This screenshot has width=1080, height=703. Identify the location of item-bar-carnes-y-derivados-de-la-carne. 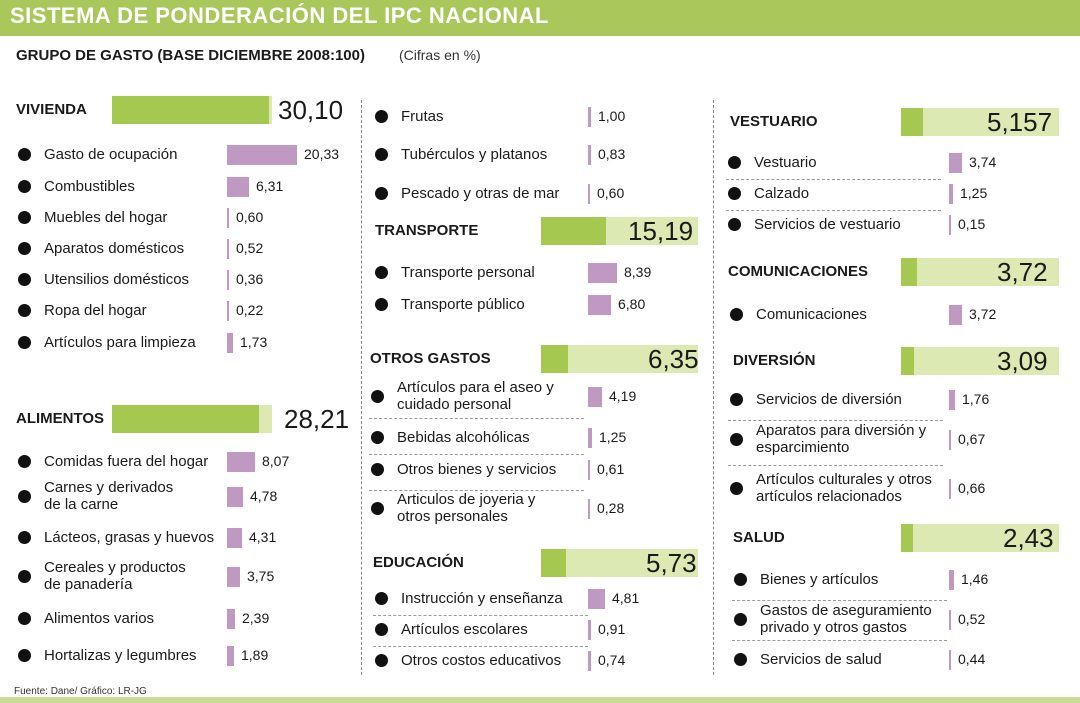
(235, 497).